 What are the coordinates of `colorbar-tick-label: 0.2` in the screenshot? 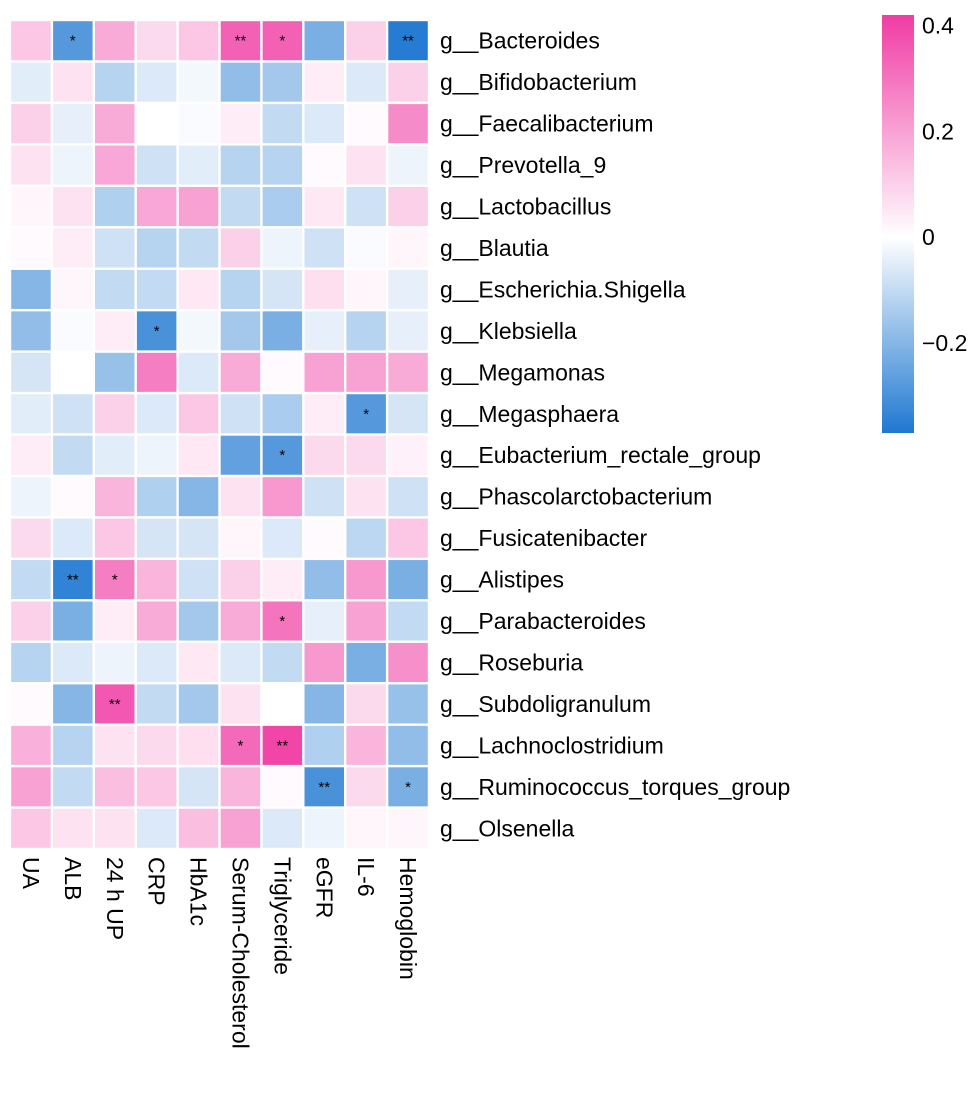 It's located at (938, 131).